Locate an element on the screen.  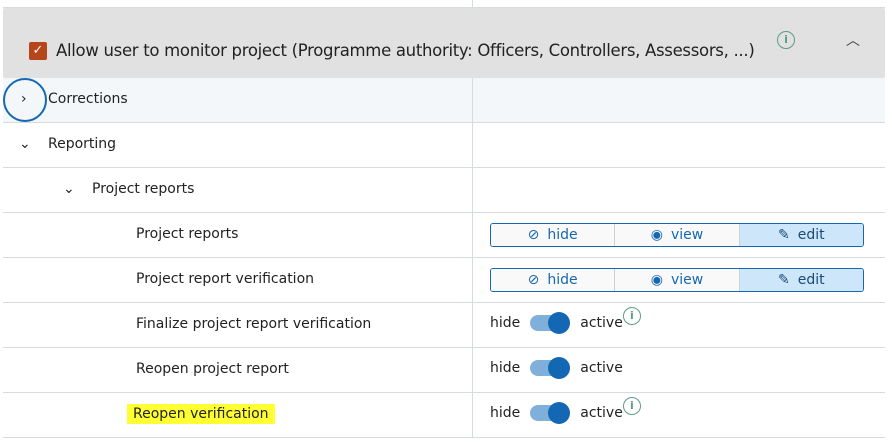
tree-row-corrections: › Corrections is located at coordinates (444, 100).